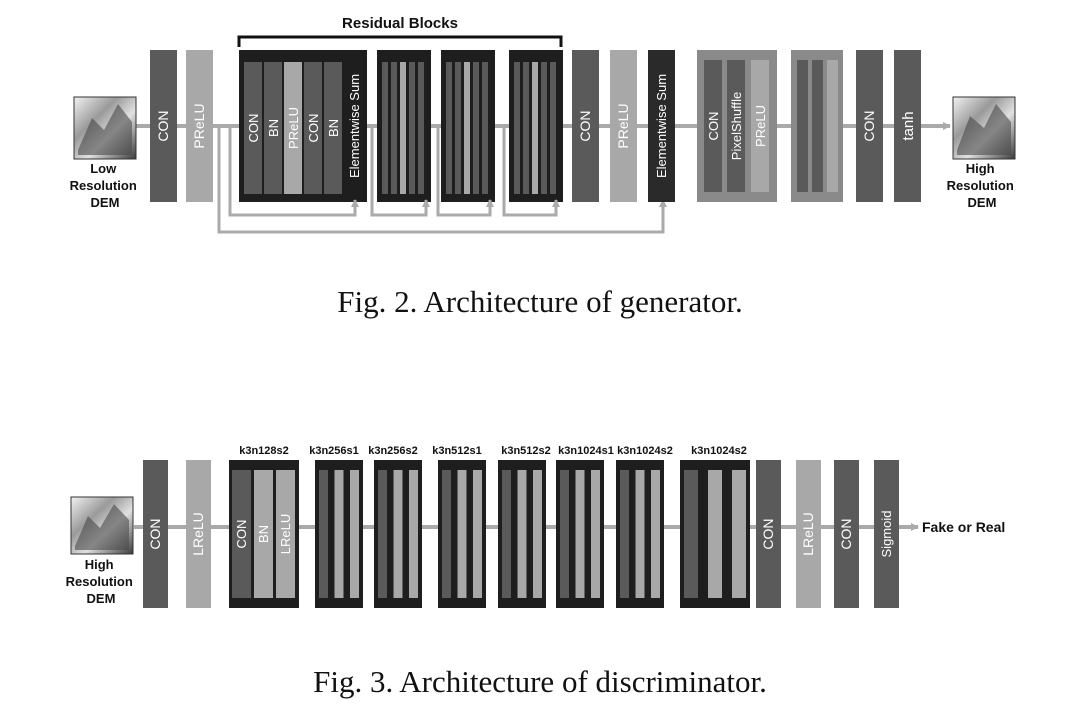 This screenshot has height=722, width=1072. I want to click on generator-output-dem-image, so click(984, 128).